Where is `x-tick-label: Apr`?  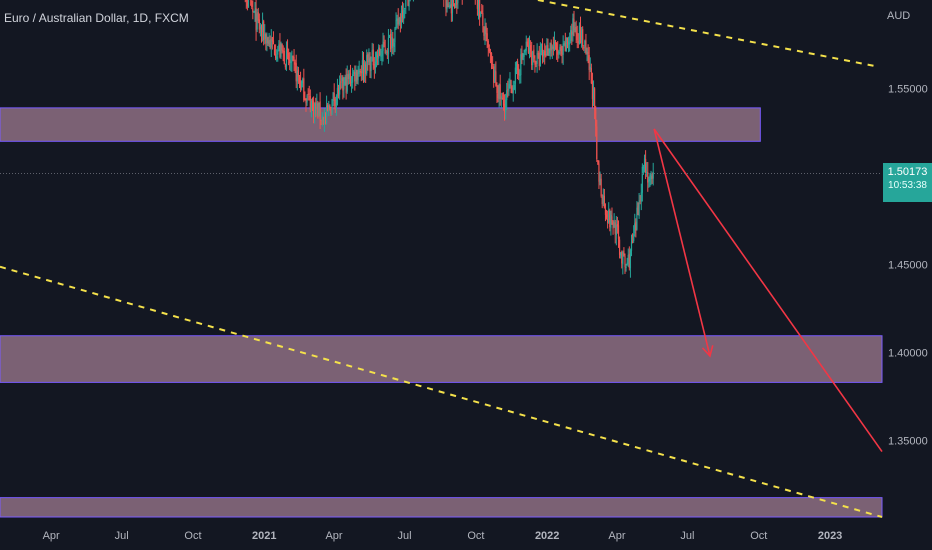 x-tick-label: Apr is located at coordinates (51, 536).